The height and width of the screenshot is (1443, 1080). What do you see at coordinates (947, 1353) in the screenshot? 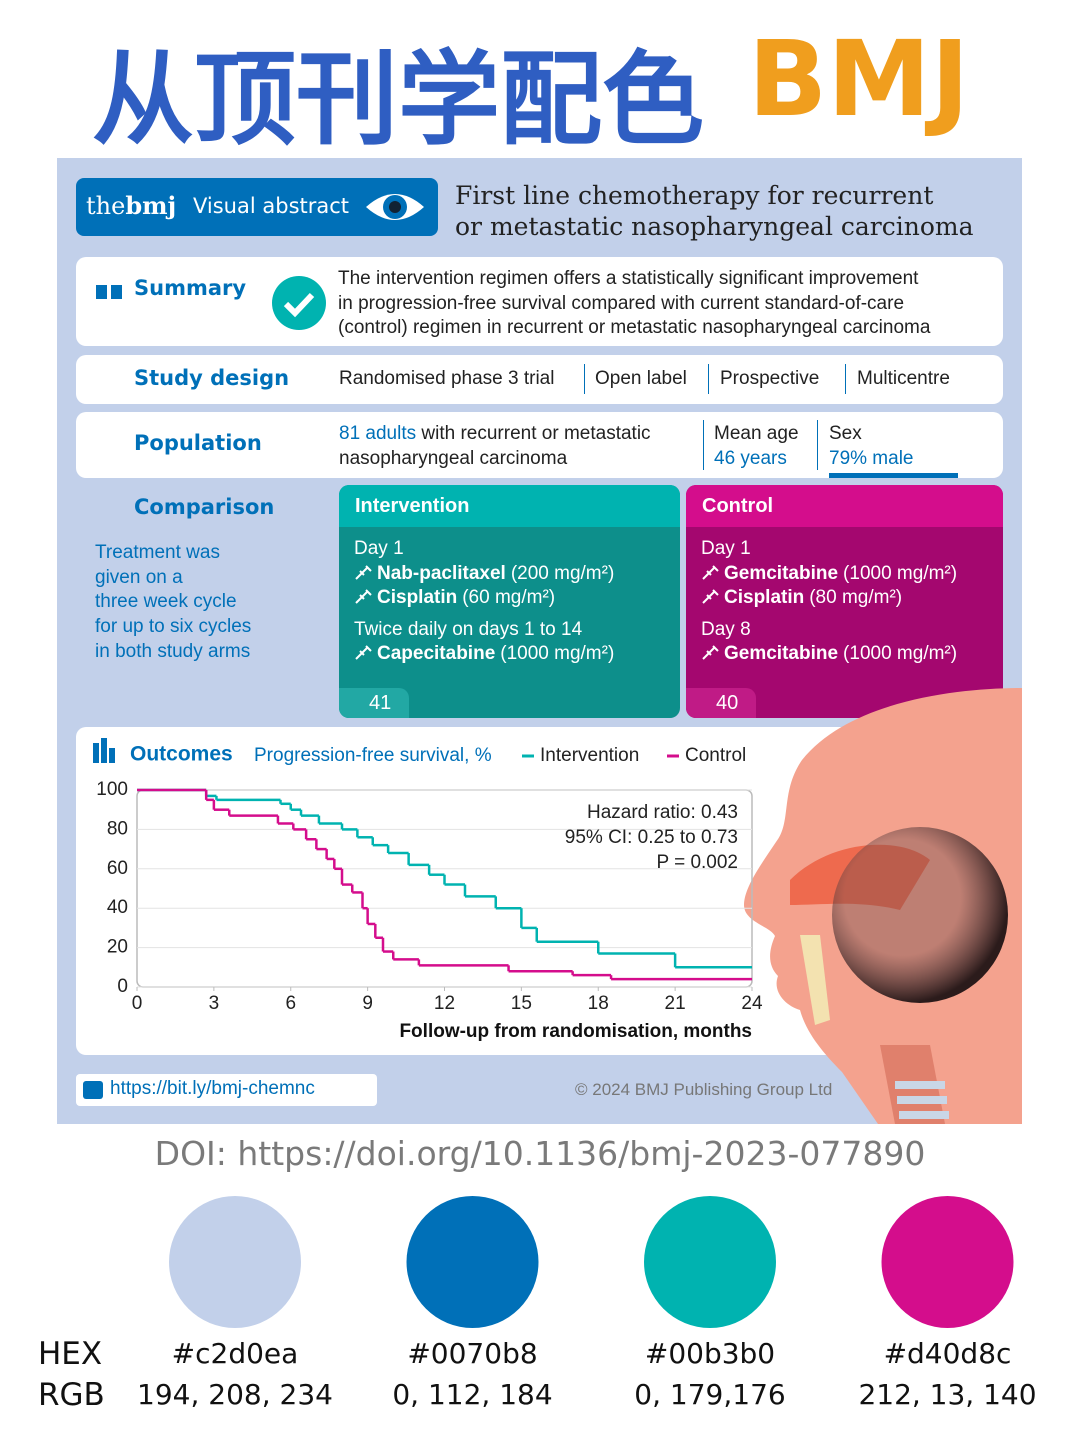
I see `hex-value: #d40d8c` at bounding box center [947, 1353].